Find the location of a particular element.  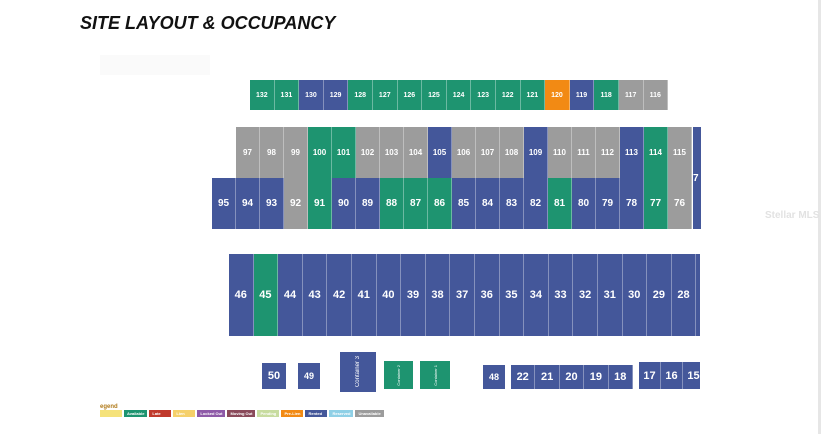

unit-105: 105 is located at coordinates (440, 152).